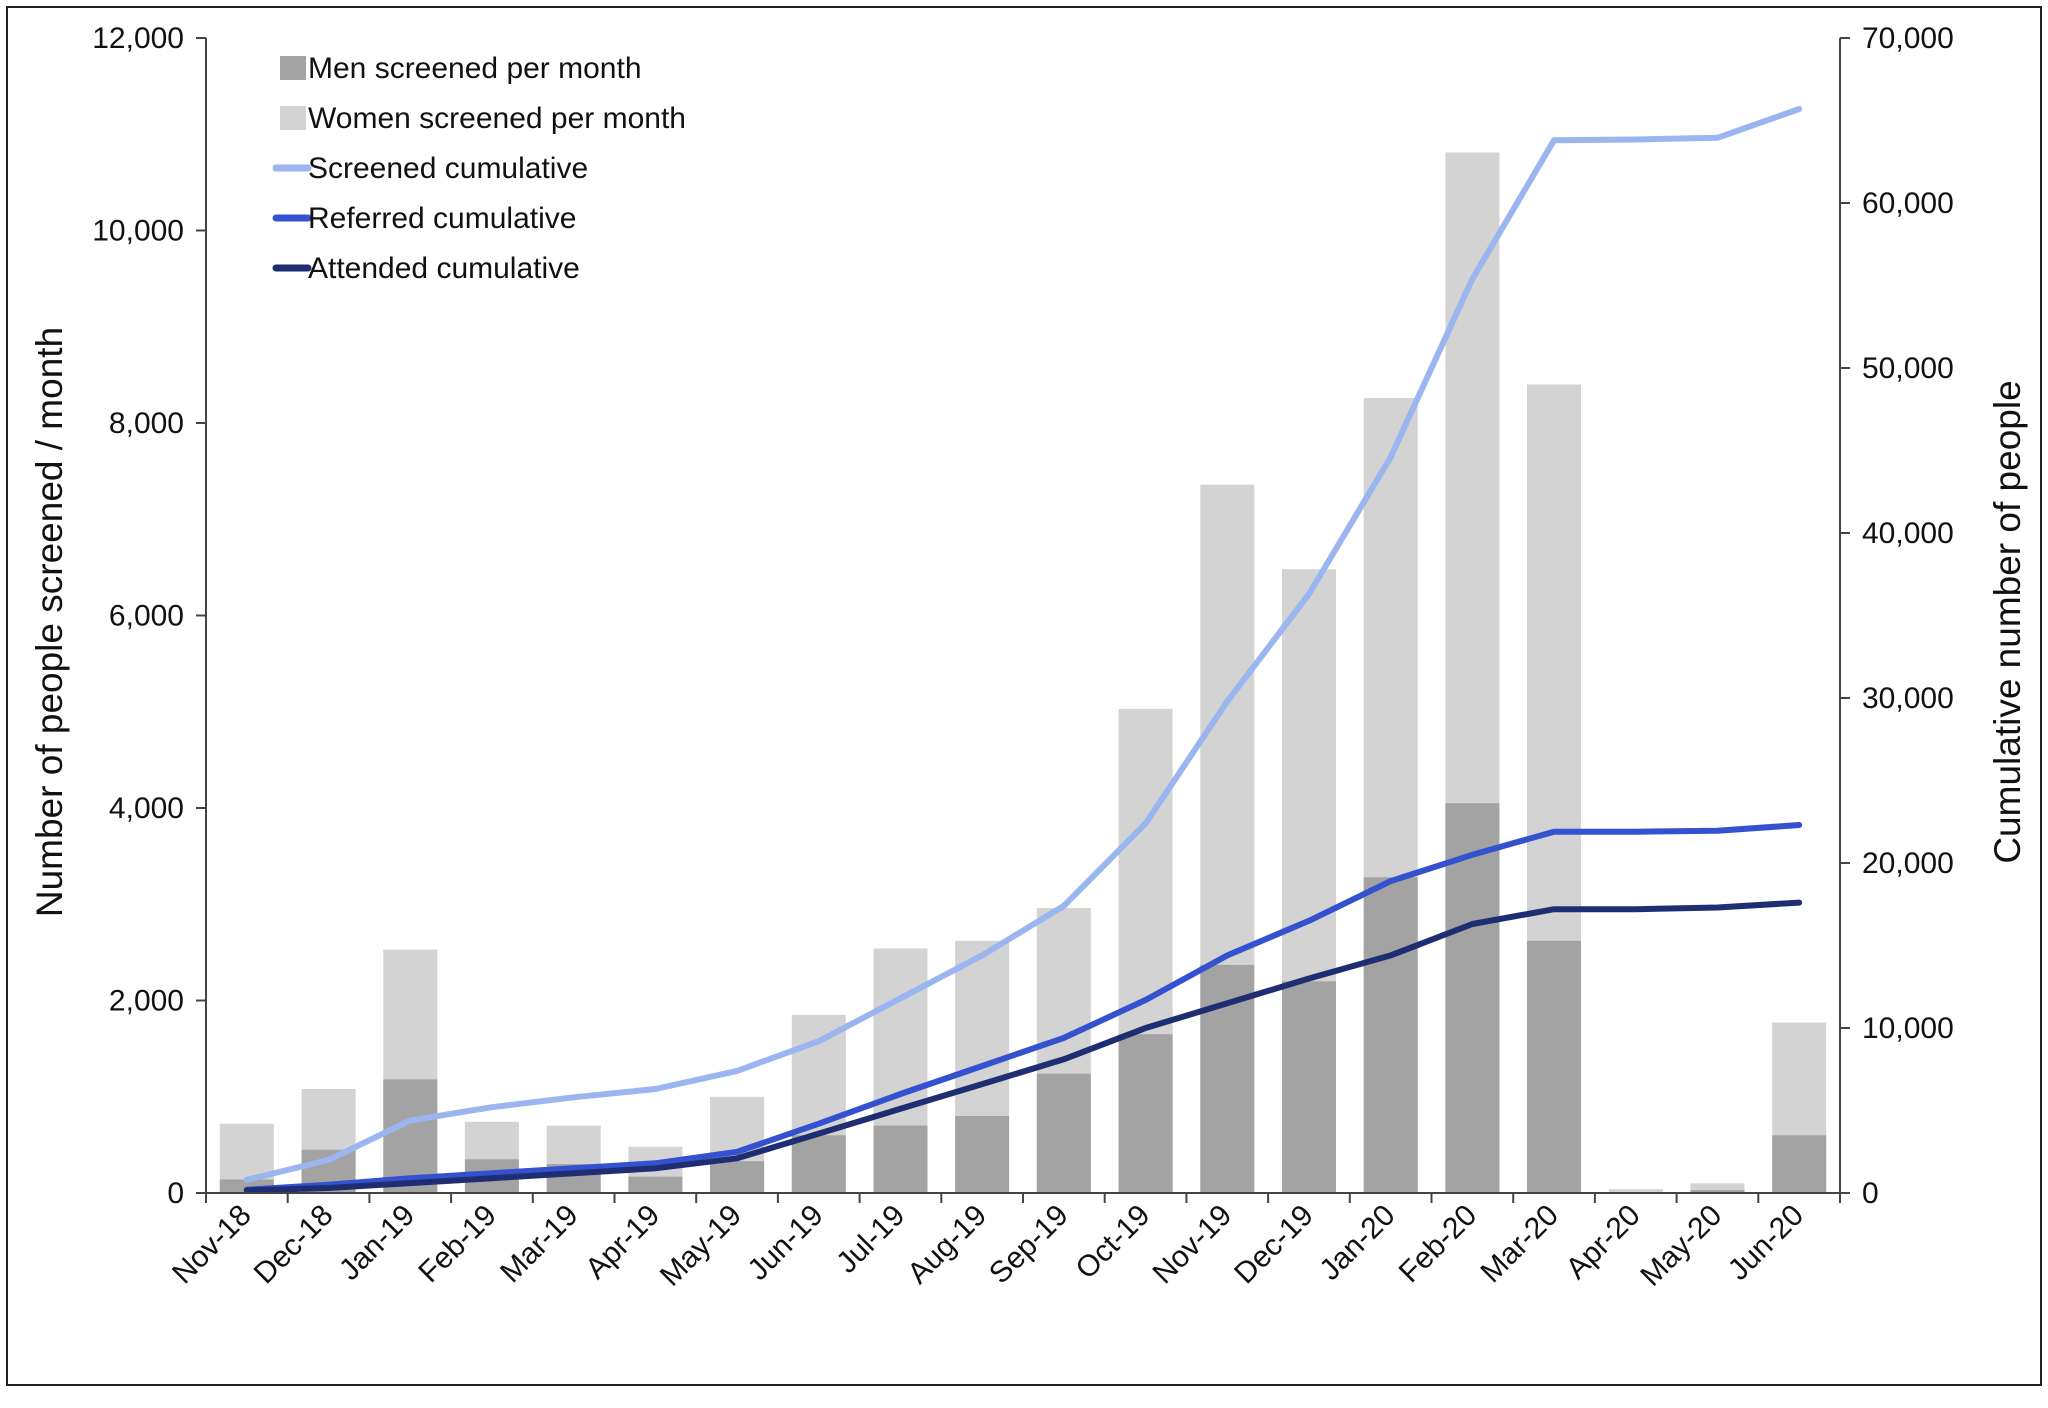  I want to click on legend-label-men-screened-per-month: Men screened per month, so click(475, 68).